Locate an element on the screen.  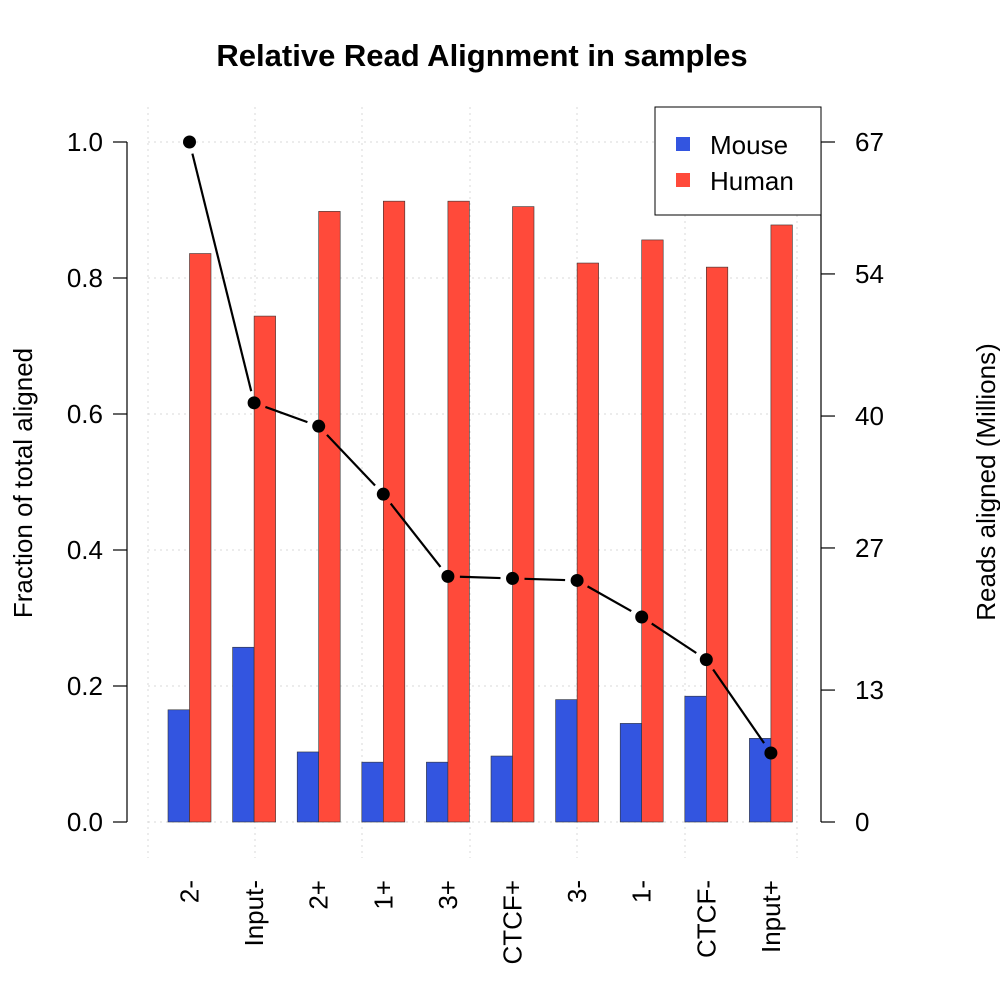
y2-tick-label: 13 is located at coordinates (869, 690).